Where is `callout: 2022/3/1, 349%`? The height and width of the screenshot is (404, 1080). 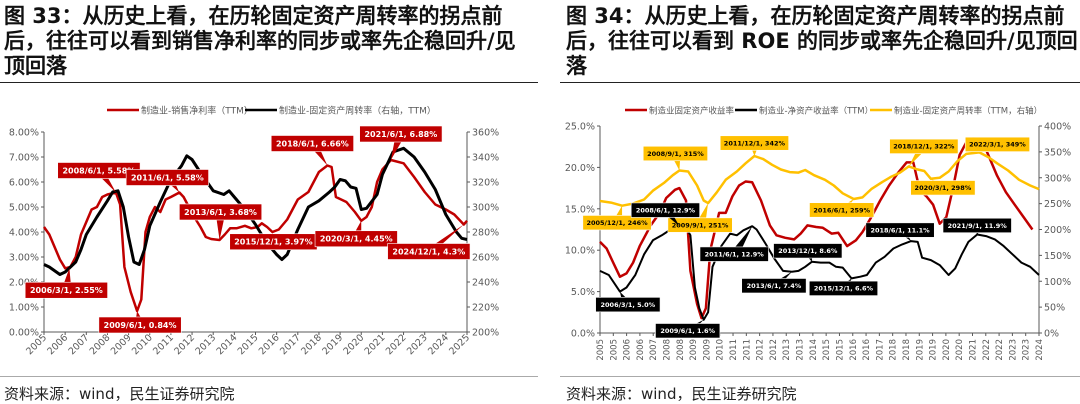 callout: 2022/3/1, 349% is located at coordinates (997, 144).